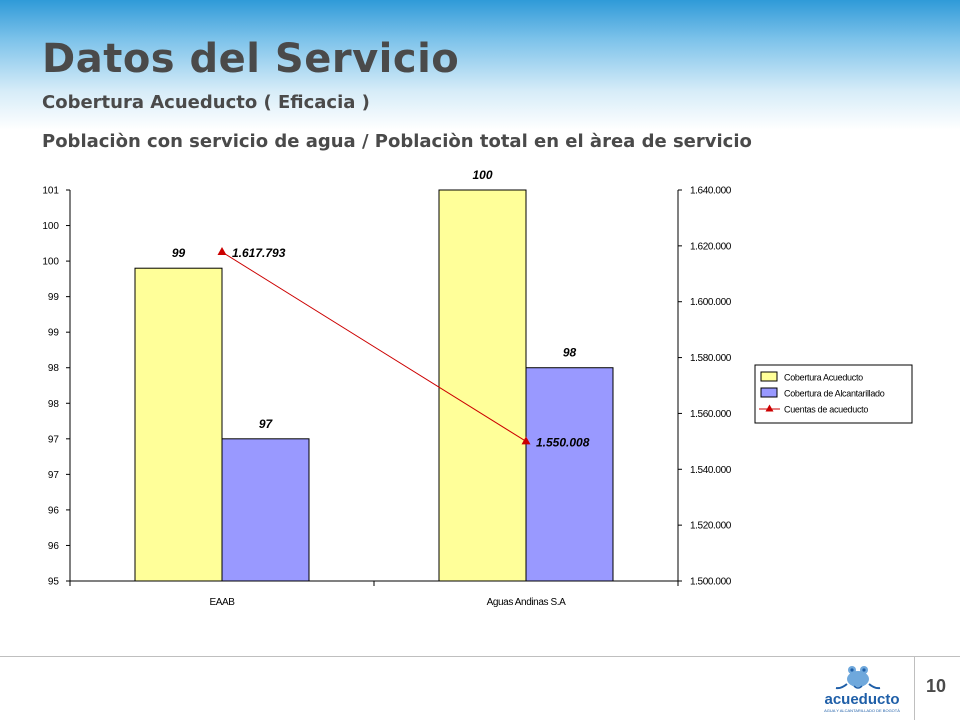 The width and height of the screenshot is (960, 720). I want to click on legend-entry: Cobertura Acueducto, so click(823, 378).